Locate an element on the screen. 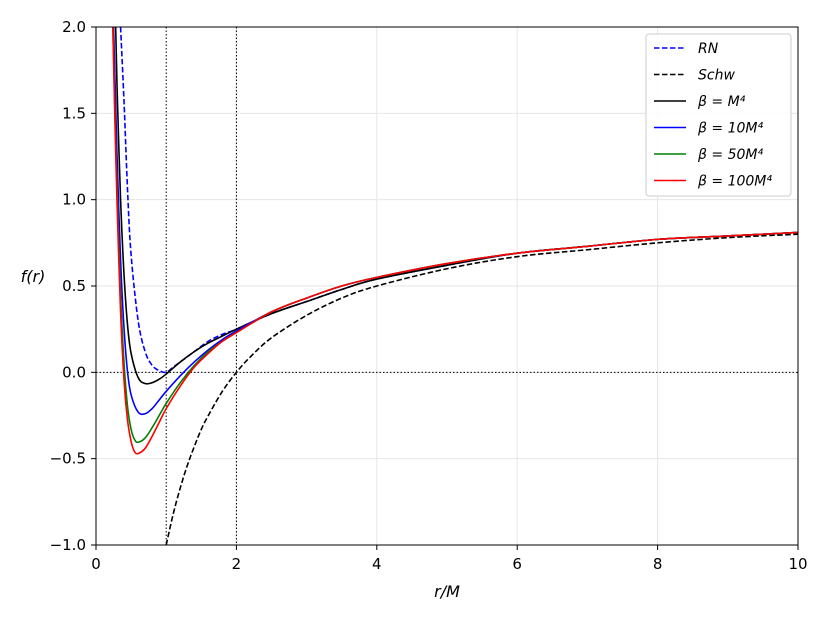  y-axis-label: f(r) is located at coordinates (33, 276).